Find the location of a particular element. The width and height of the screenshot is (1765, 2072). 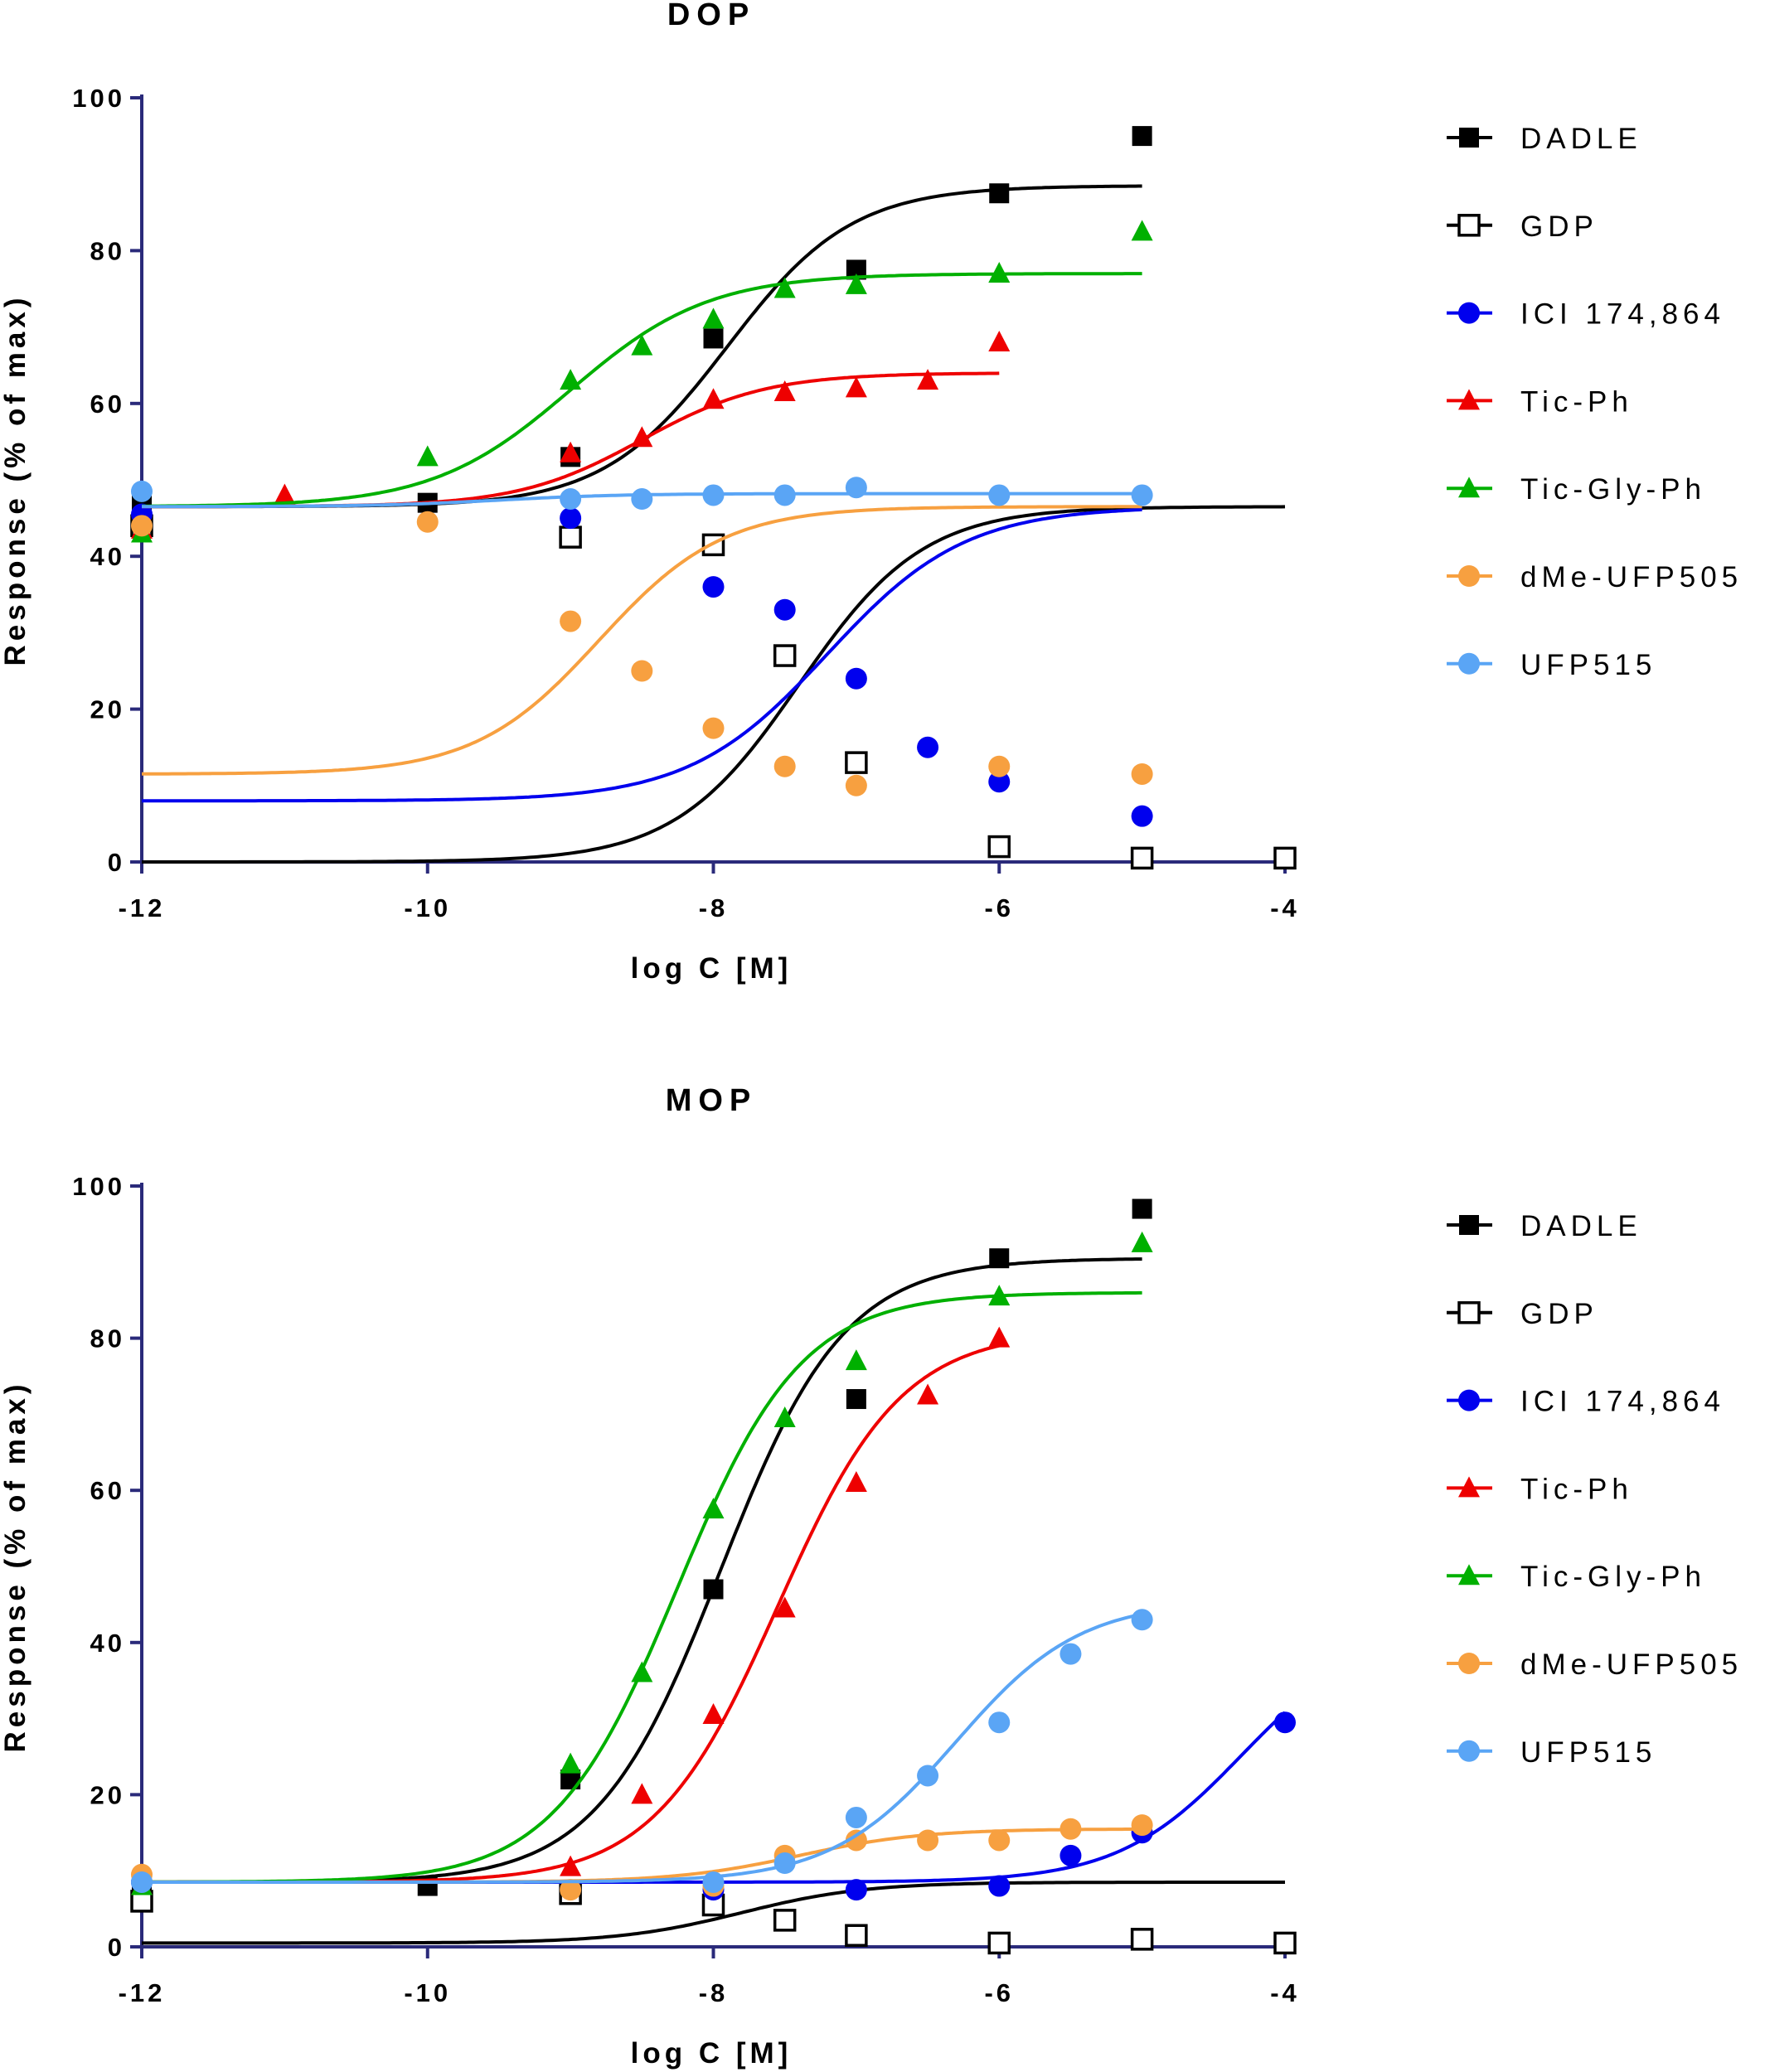

legend-item: DADLE is located at coordinates (1544, 1226).